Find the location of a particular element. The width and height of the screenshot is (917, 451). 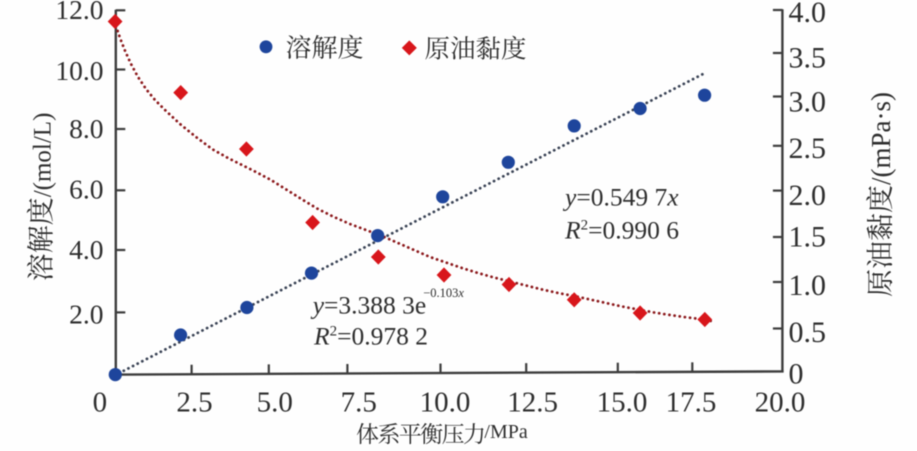

svg-text: 6.0 is located at coordinates (86, 188).